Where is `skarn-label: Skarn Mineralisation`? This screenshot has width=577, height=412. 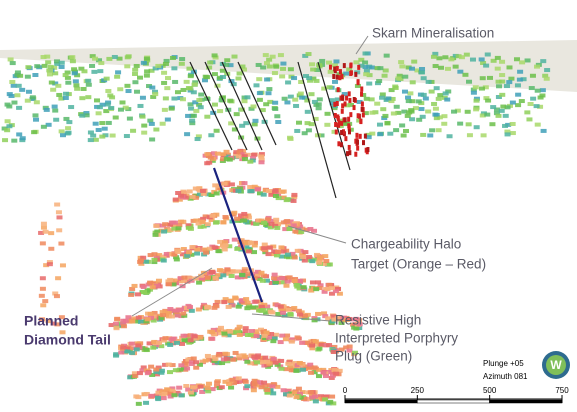 skarn-label: Skarn Mineralisation is located at coordinates (433, 33).